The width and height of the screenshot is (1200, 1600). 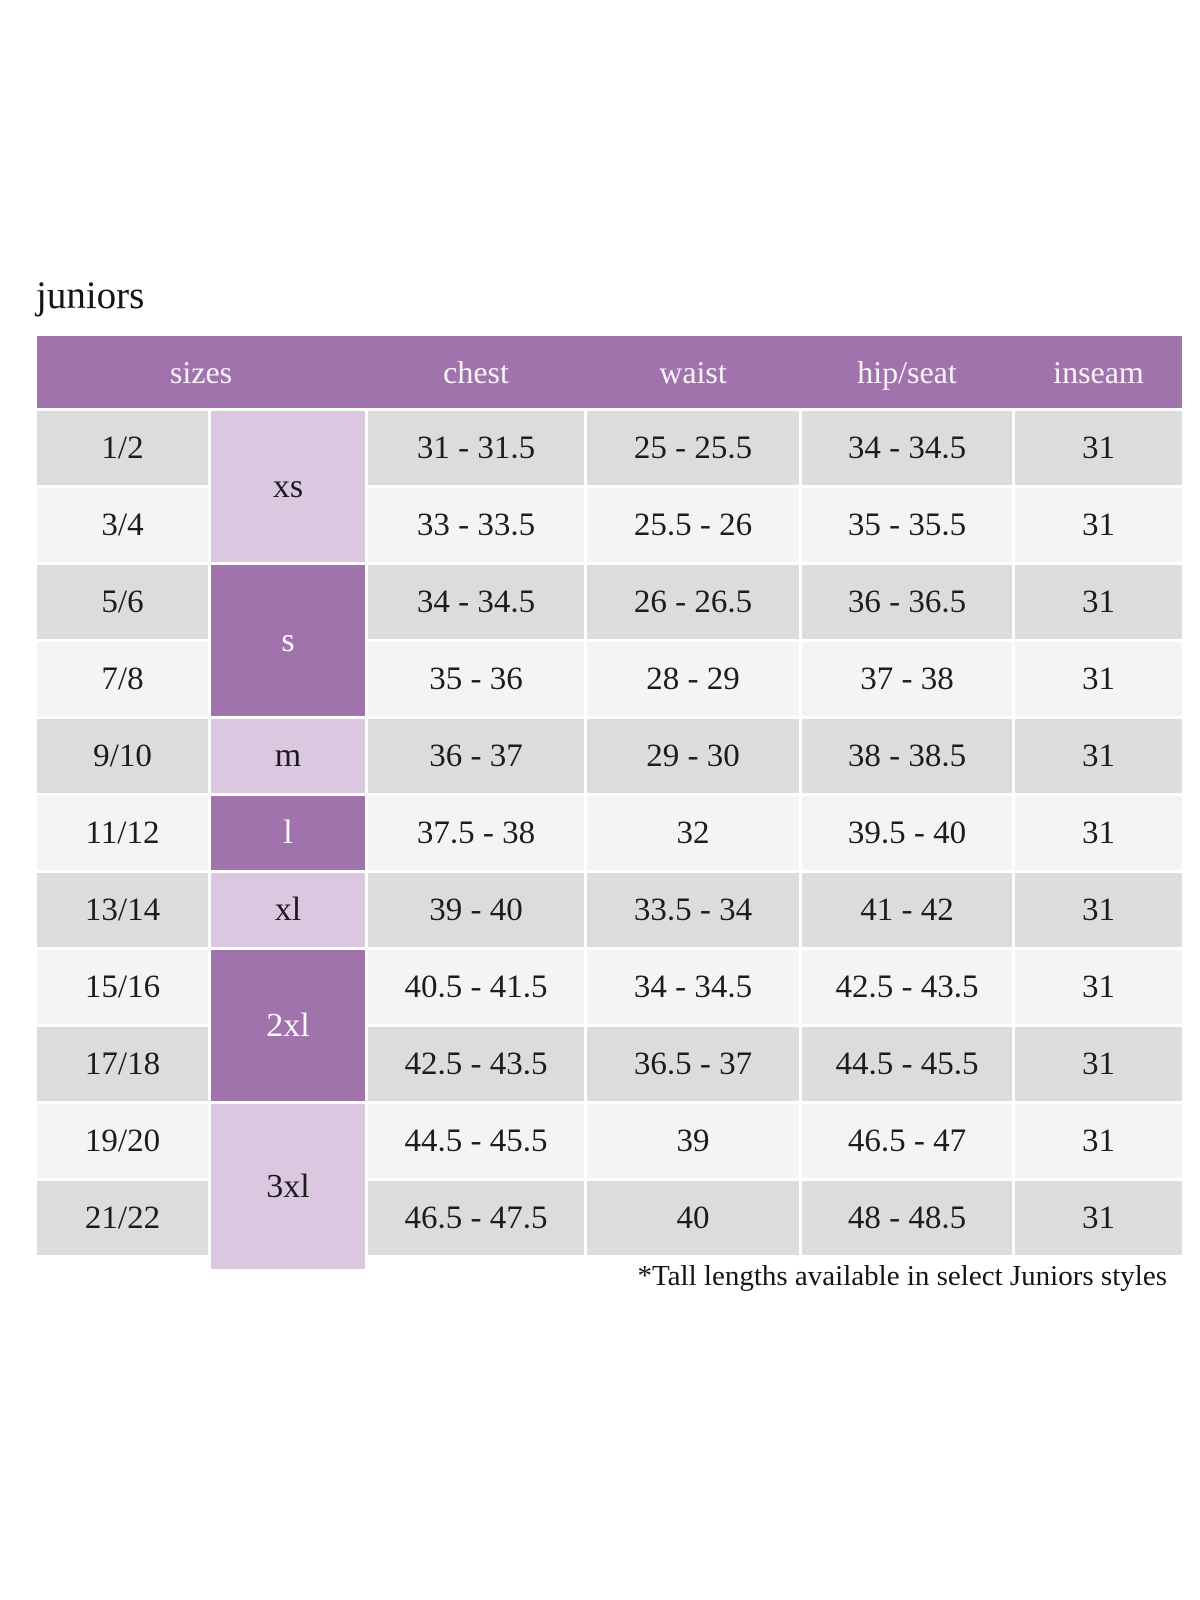 What do you see at coordinates (122, 1141) in the screenshot?
I see `size-cell: 19/20` at bounding box center [122, 1141].